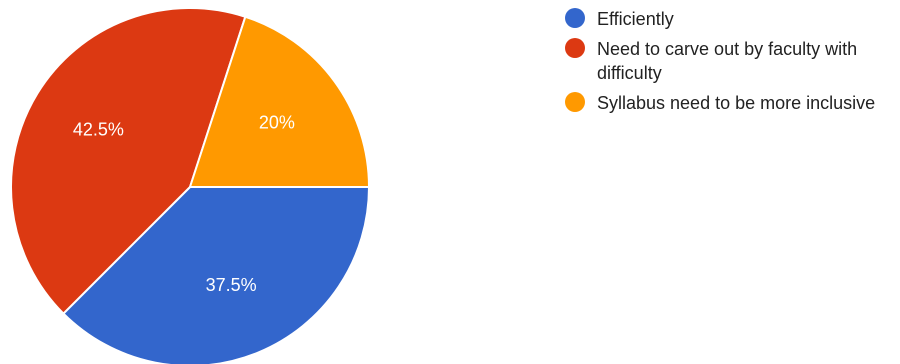 The width and height of the screenshot is (900, 364). What do you see at coordinates (98, 130) in the screenshot?
I see `slice-value-label-1: 42.5%` at bounding box center [98, 130].